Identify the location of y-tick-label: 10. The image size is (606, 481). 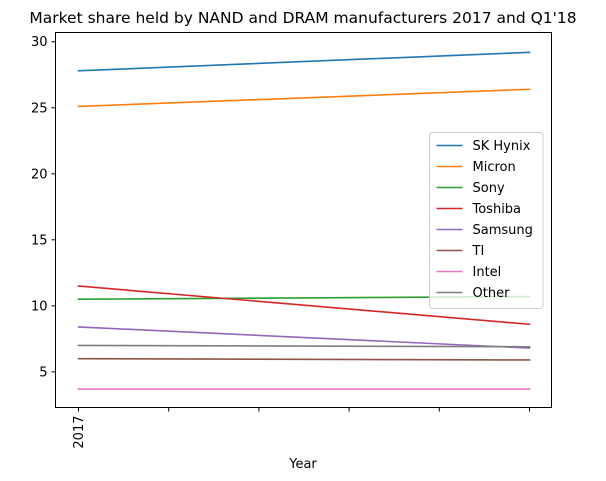
(39, 306).